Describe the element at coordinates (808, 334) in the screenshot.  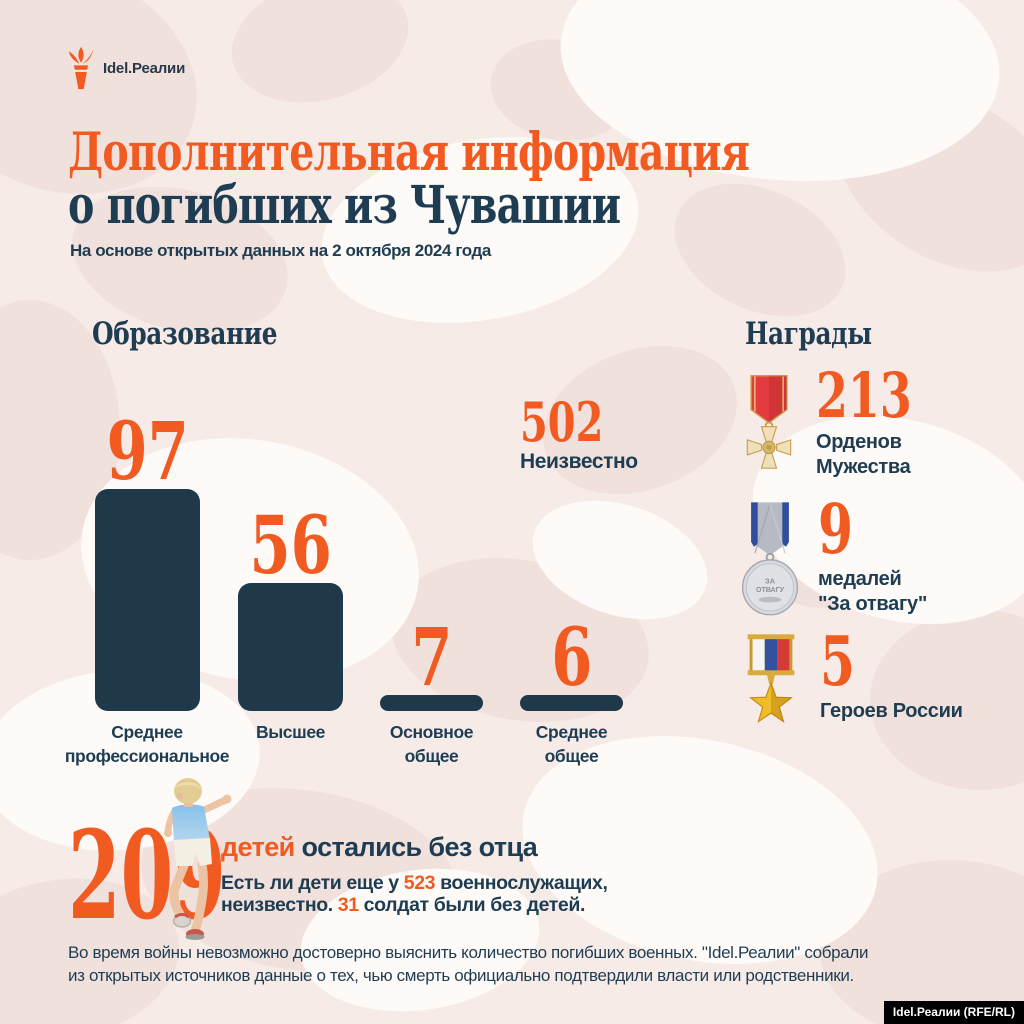
I see `awards-section-title: Награды` at that location.